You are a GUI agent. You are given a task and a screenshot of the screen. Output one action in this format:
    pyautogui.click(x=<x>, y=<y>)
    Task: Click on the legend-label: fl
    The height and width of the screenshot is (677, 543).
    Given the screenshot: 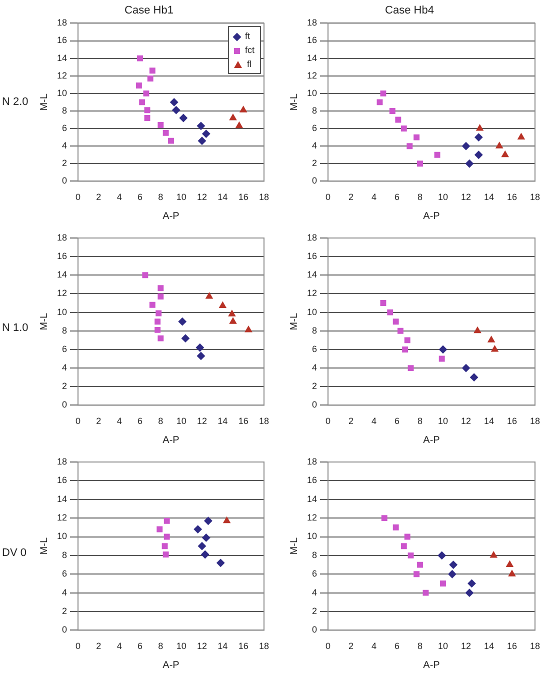 What is the action you would take?
    pyautogui.click(x=249, y=64)
    